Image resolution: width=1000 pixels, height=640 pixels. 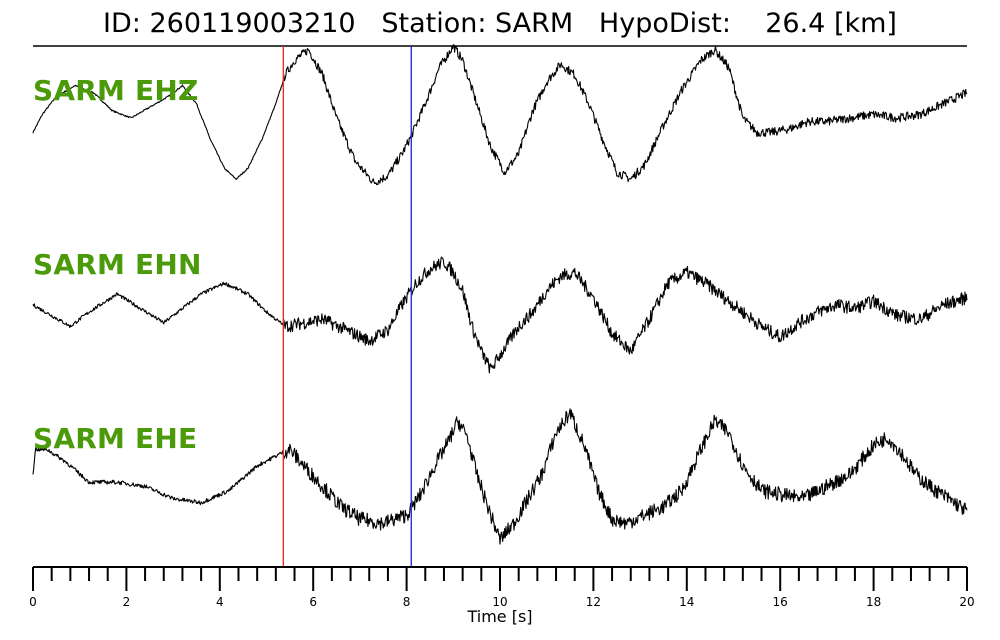 What do you see at coordinates (502, 587) in the screenshot?
I see `time-axis: 0 2 4 6 8 10 12 14 16 18 20` at bounding box center [502, 587].